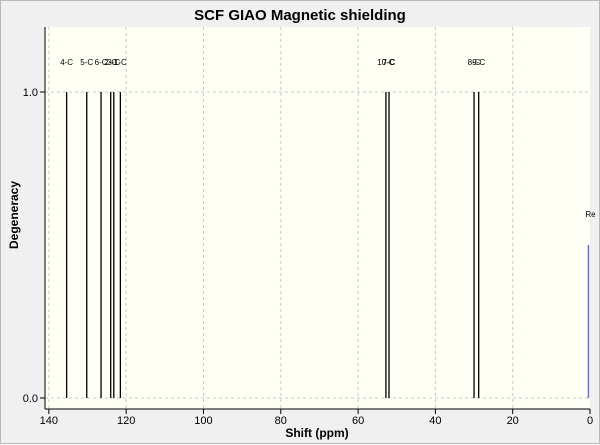  What do you see at coordinates (513, 421) in the screenshot?
I see `x-tick-label: 20` at bounding box center [513, 421].